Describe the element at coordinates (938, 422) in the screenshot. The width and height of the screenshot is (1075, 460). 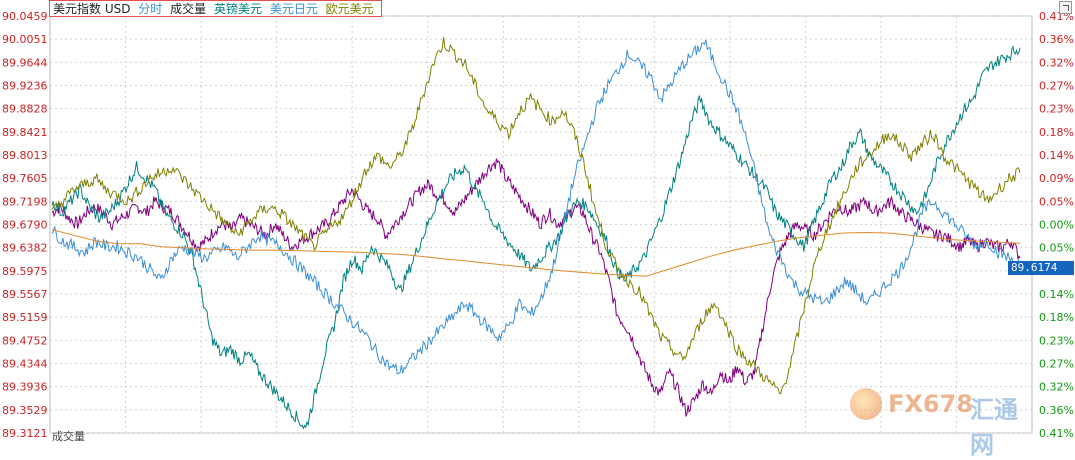
I see `watermark: FX678 汇通网` at that location.